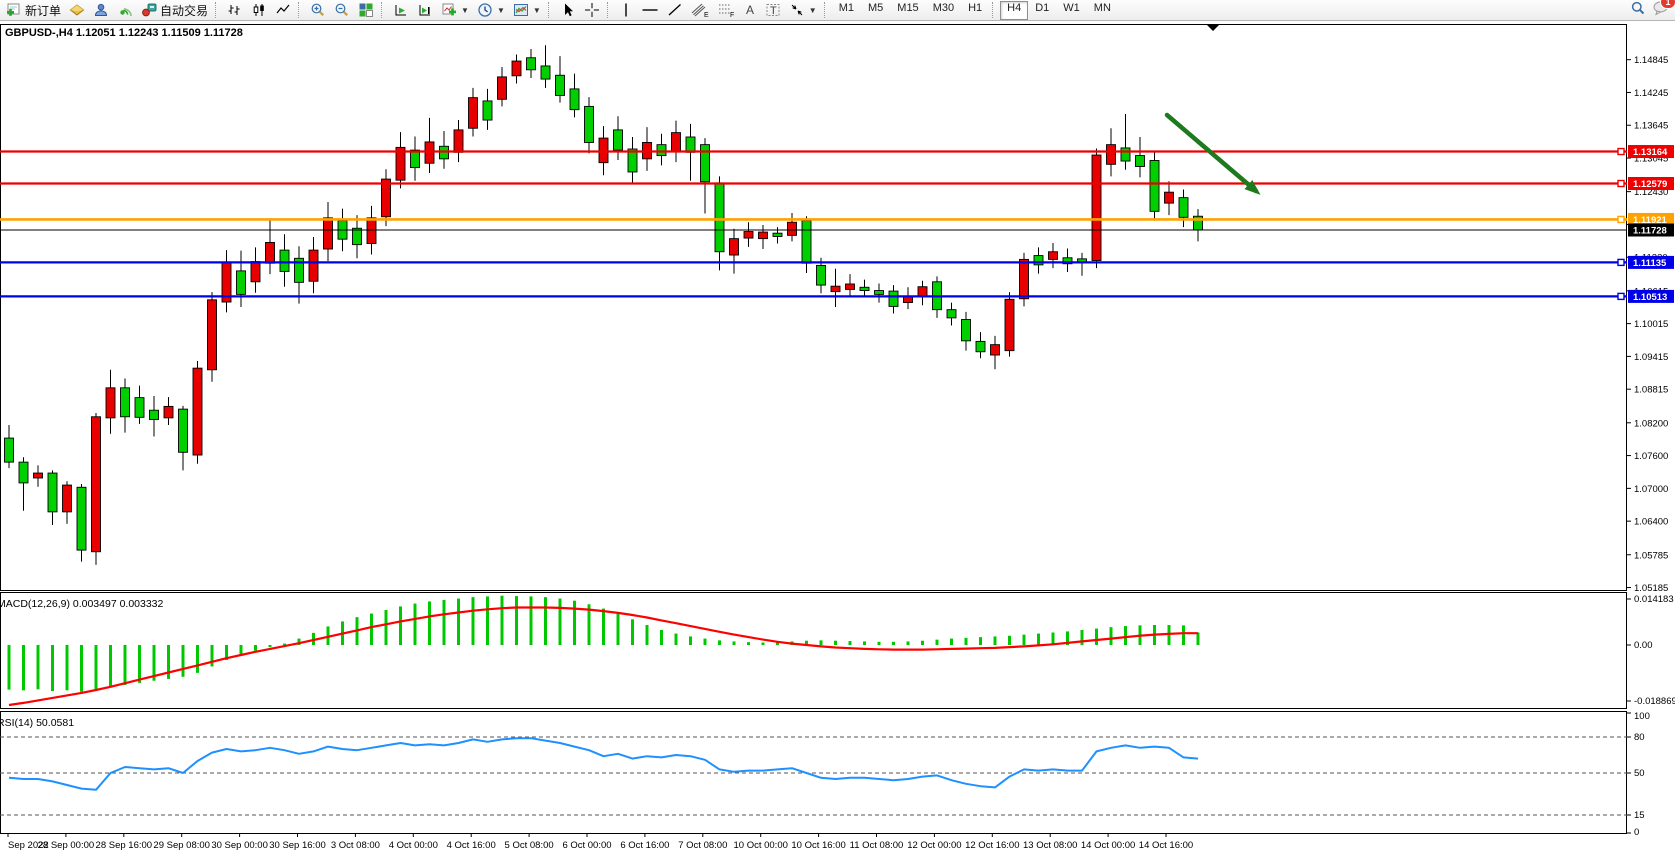 This screenshot has width=1675, height=853. What do you see at coordinates (239, 845) in the screenshot?
I see `time-label: 30 Sep 00:00` at bounding box center [239, 845].